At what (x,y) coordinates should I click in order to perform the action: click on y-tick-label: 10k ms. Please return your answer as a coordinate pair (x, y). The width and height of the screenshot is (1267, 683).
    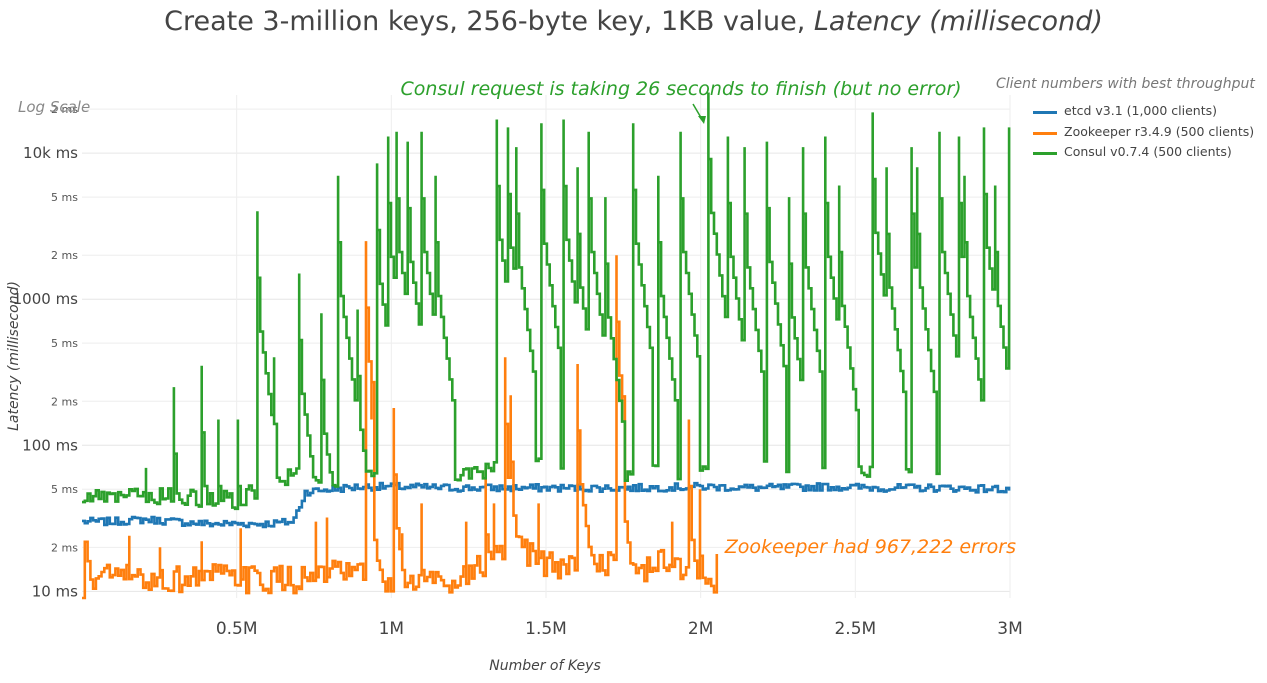
    Looking at the image, I should click on (50, 153).